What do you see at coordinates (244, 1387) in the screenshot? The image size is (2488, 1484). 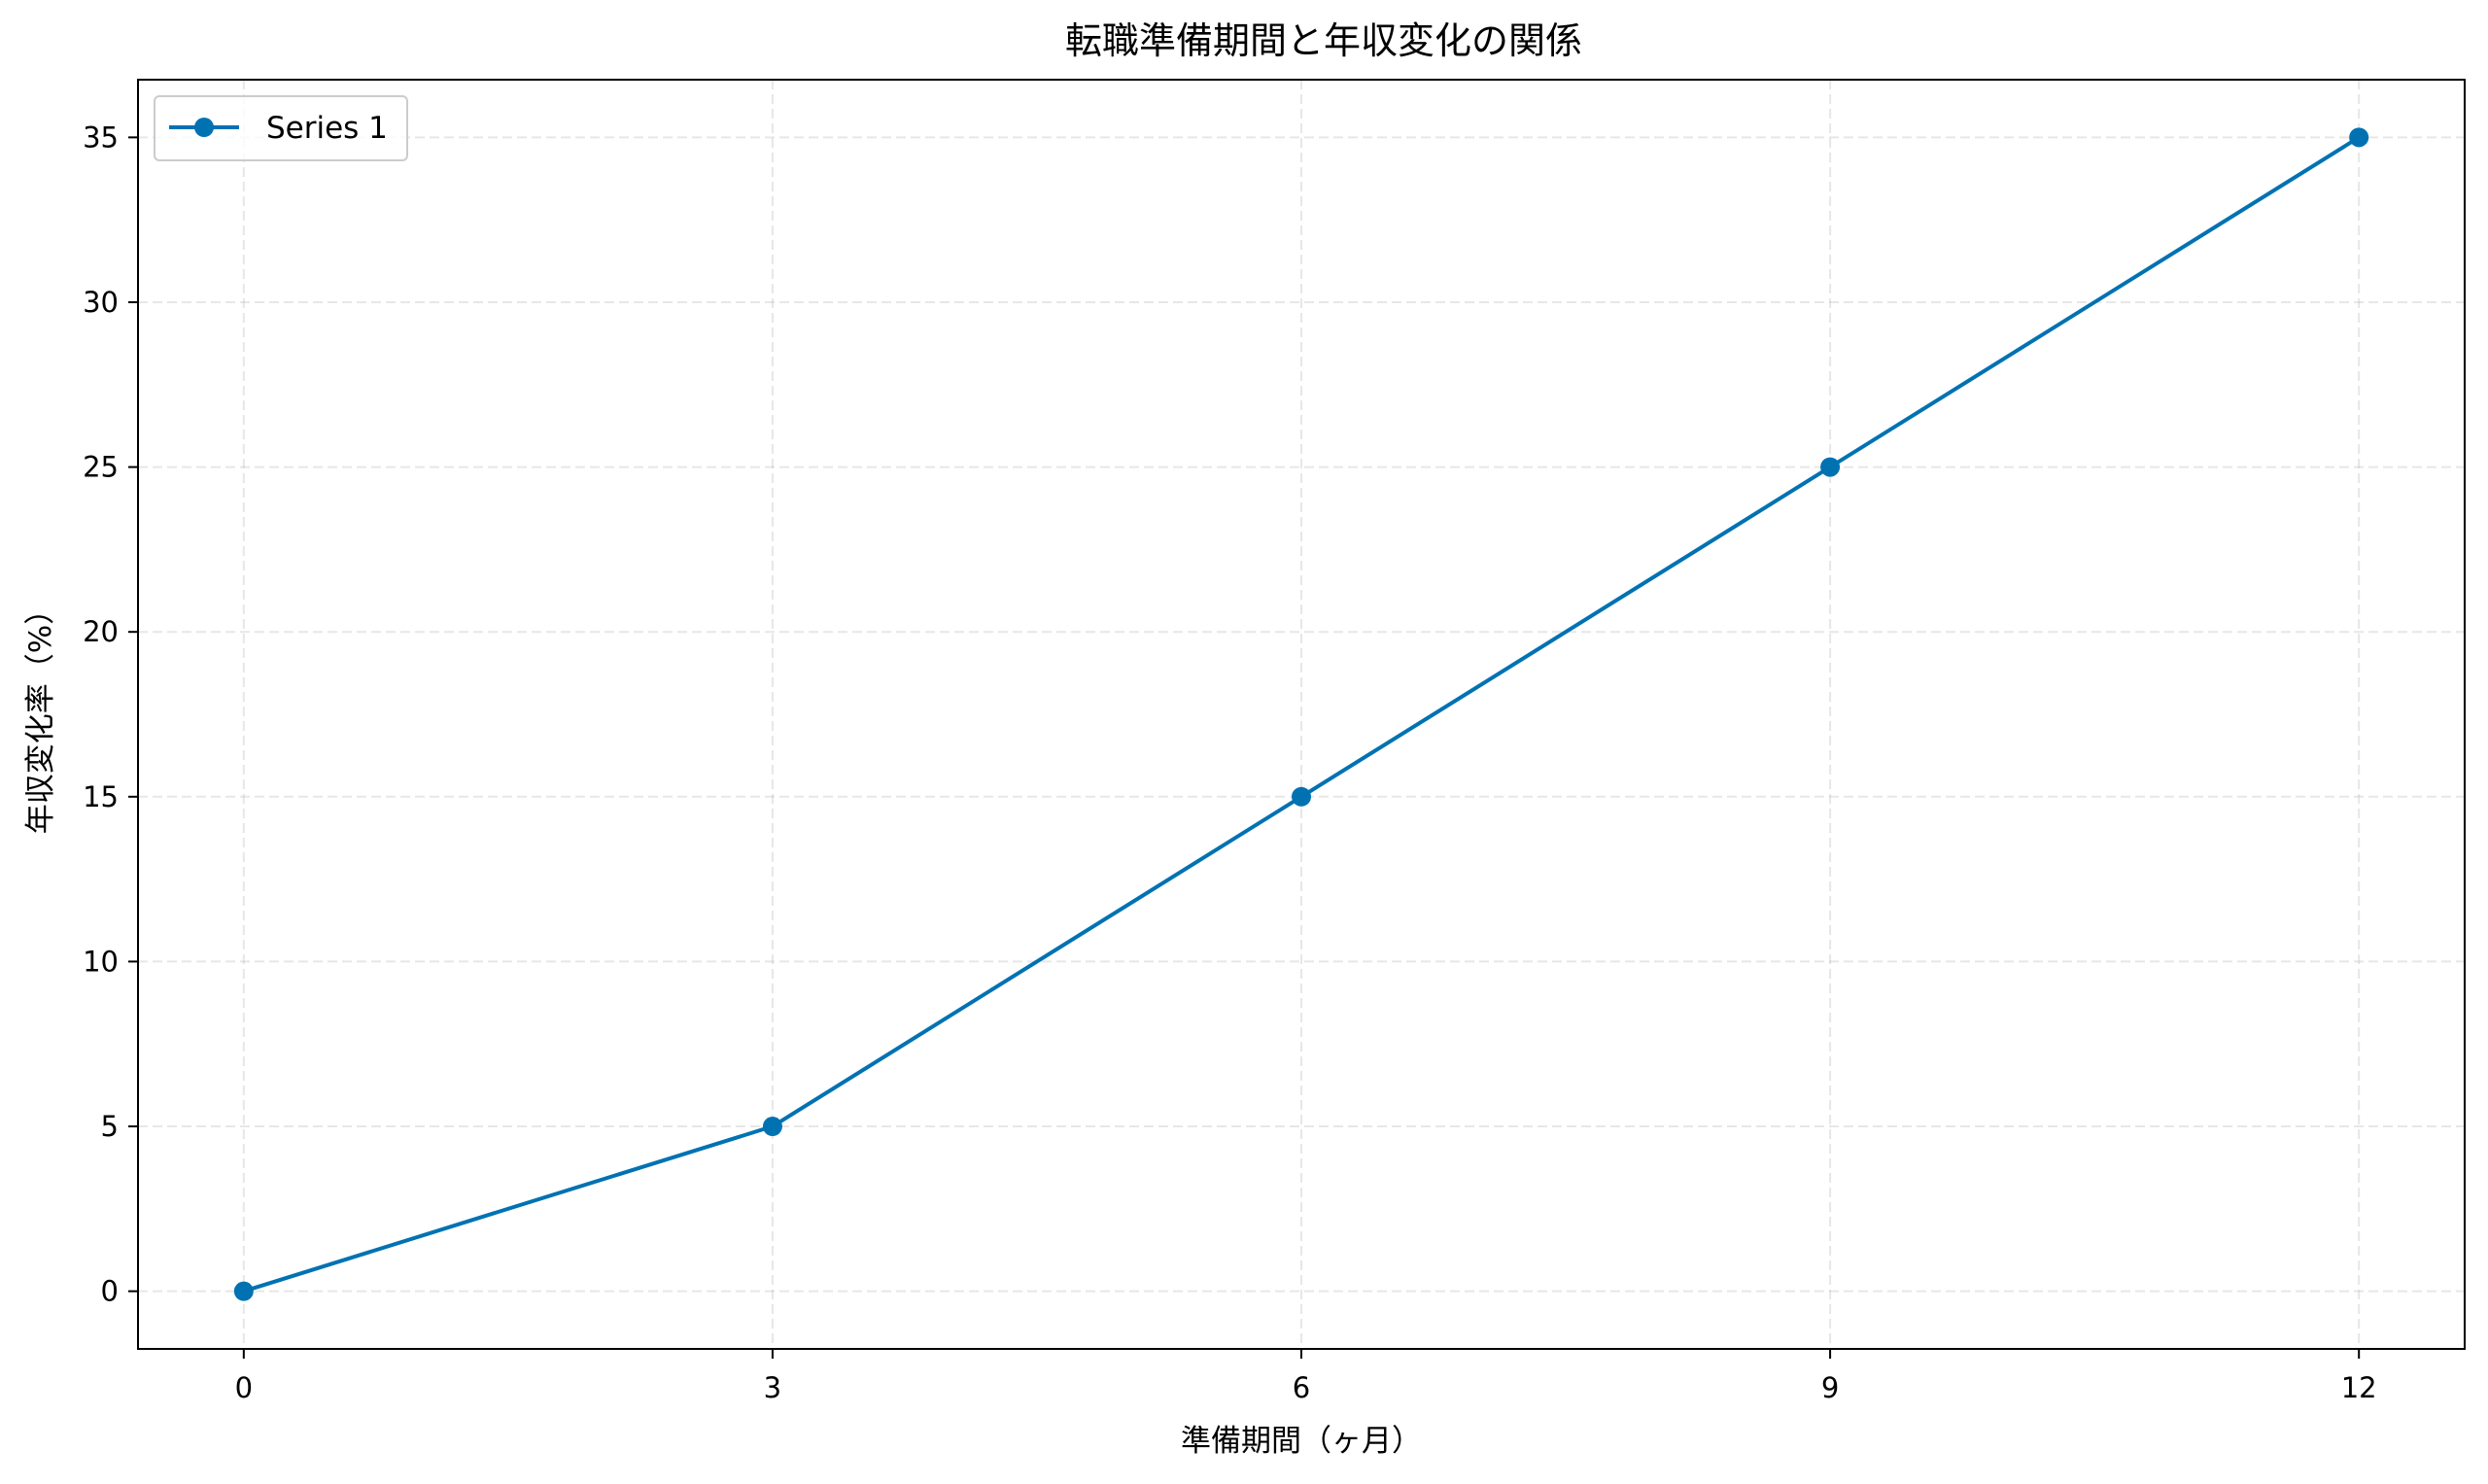 I see `x-tick-label: 0` at bounding box center [244, 1387].